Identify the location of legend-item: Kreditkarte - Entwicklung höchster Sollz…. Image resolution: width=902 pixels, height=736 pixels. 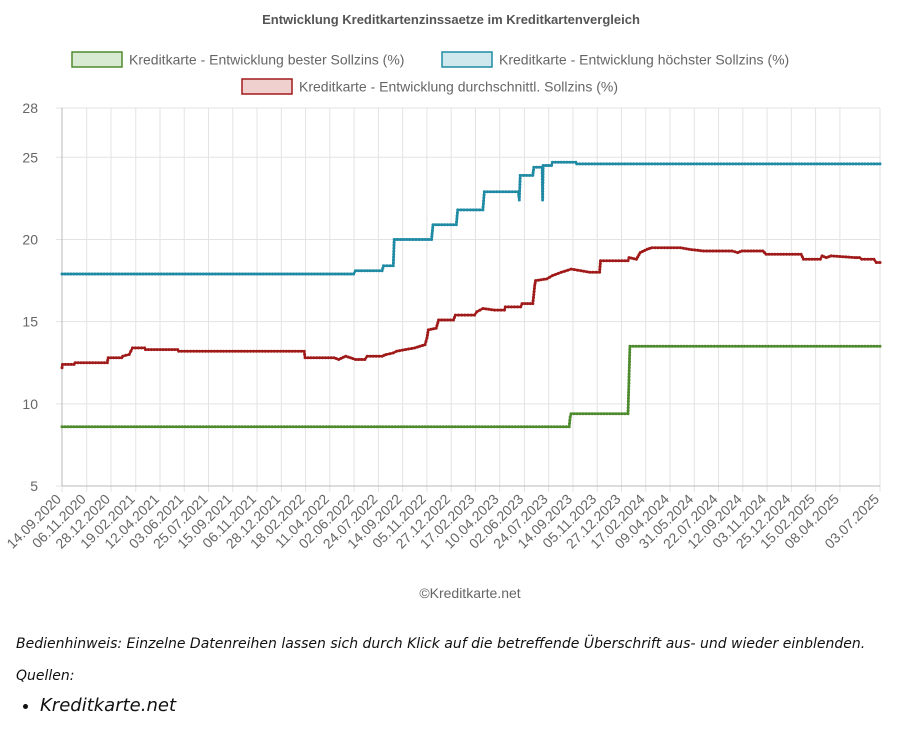
(615, 59).